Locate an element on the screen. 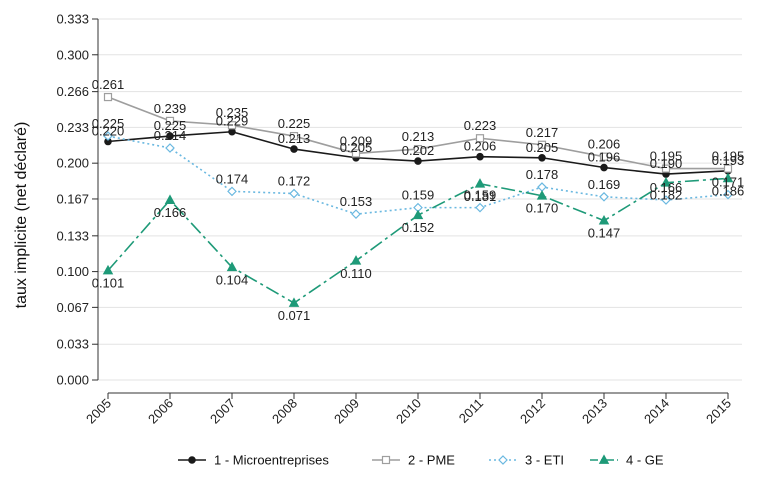 The height and width of the screenshot is (480, 768). legend-item-1-microentreprises: 1 - Microentreprises is located at coordinates (253, 460).